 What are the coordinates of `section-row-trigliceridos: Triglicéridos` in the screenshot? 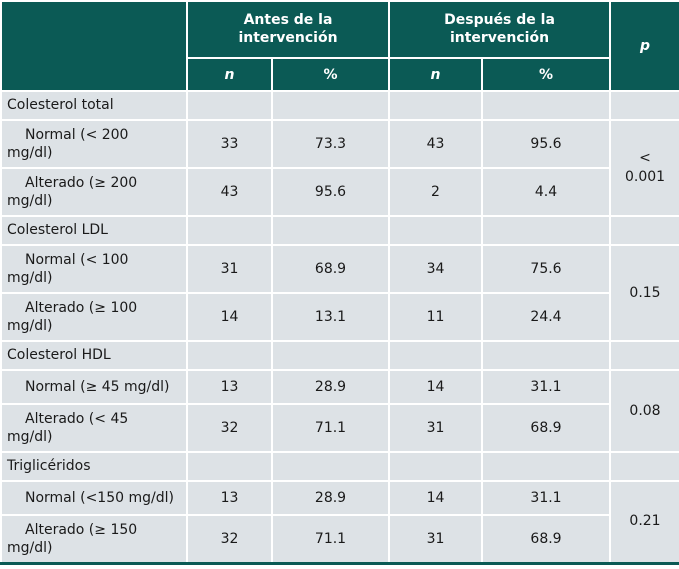 It's located at (339, 466).